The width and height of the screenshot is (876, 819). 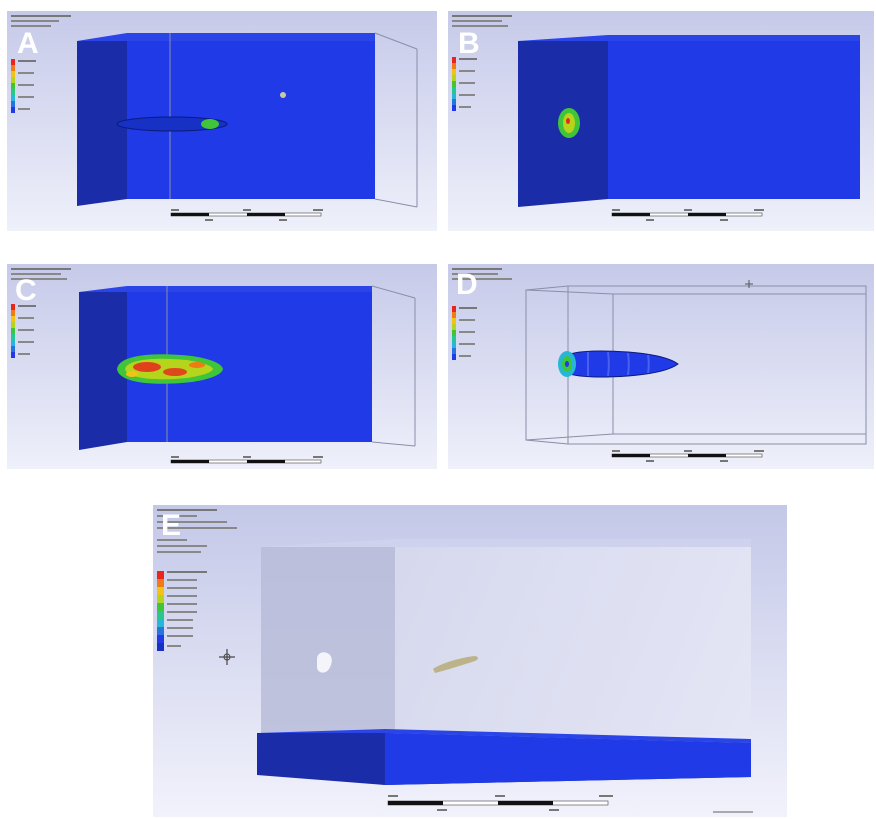 I want to click on panel-c-render, so click(x=222, y=366).